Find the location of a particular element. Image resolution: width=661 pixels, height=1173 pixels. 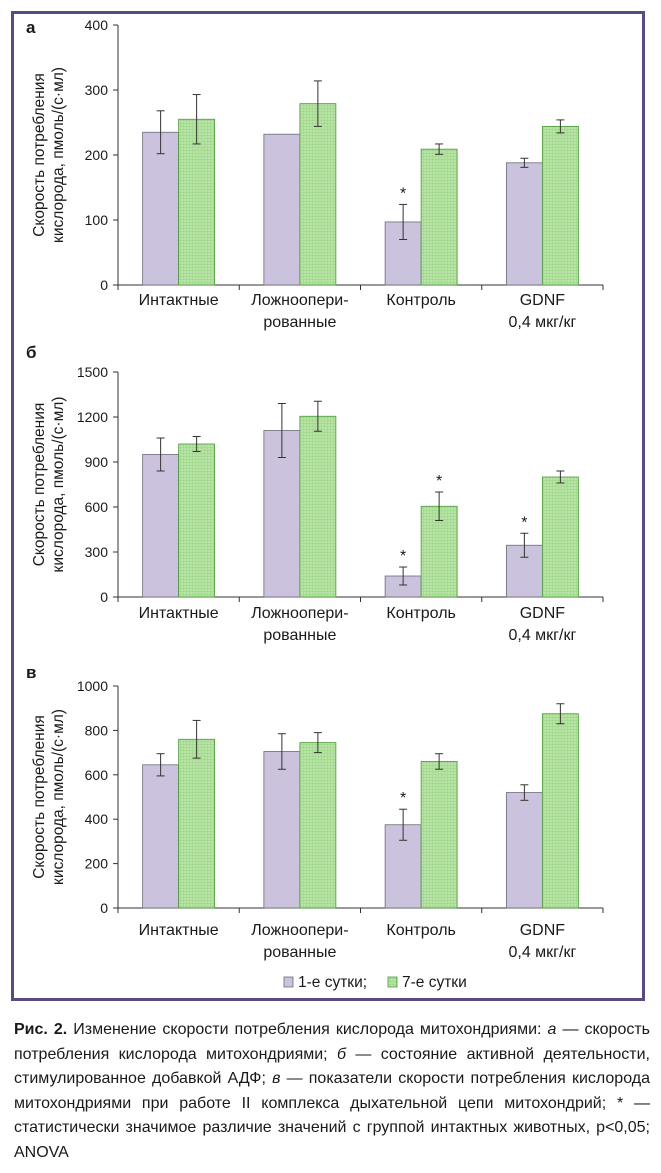

y-tick-label: 900 is located at coordinates (97, 462).